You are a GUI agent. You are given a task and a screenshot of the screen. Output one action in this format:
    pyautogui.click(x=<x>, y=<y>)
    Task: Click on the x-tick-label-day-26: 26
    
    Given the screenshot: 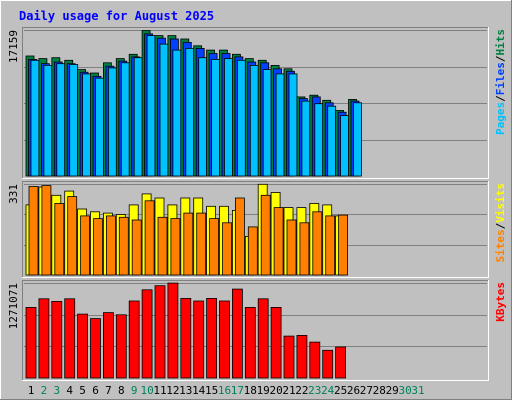 What is the action you would take?
    pyautogui.click(x=353, y=390)
    